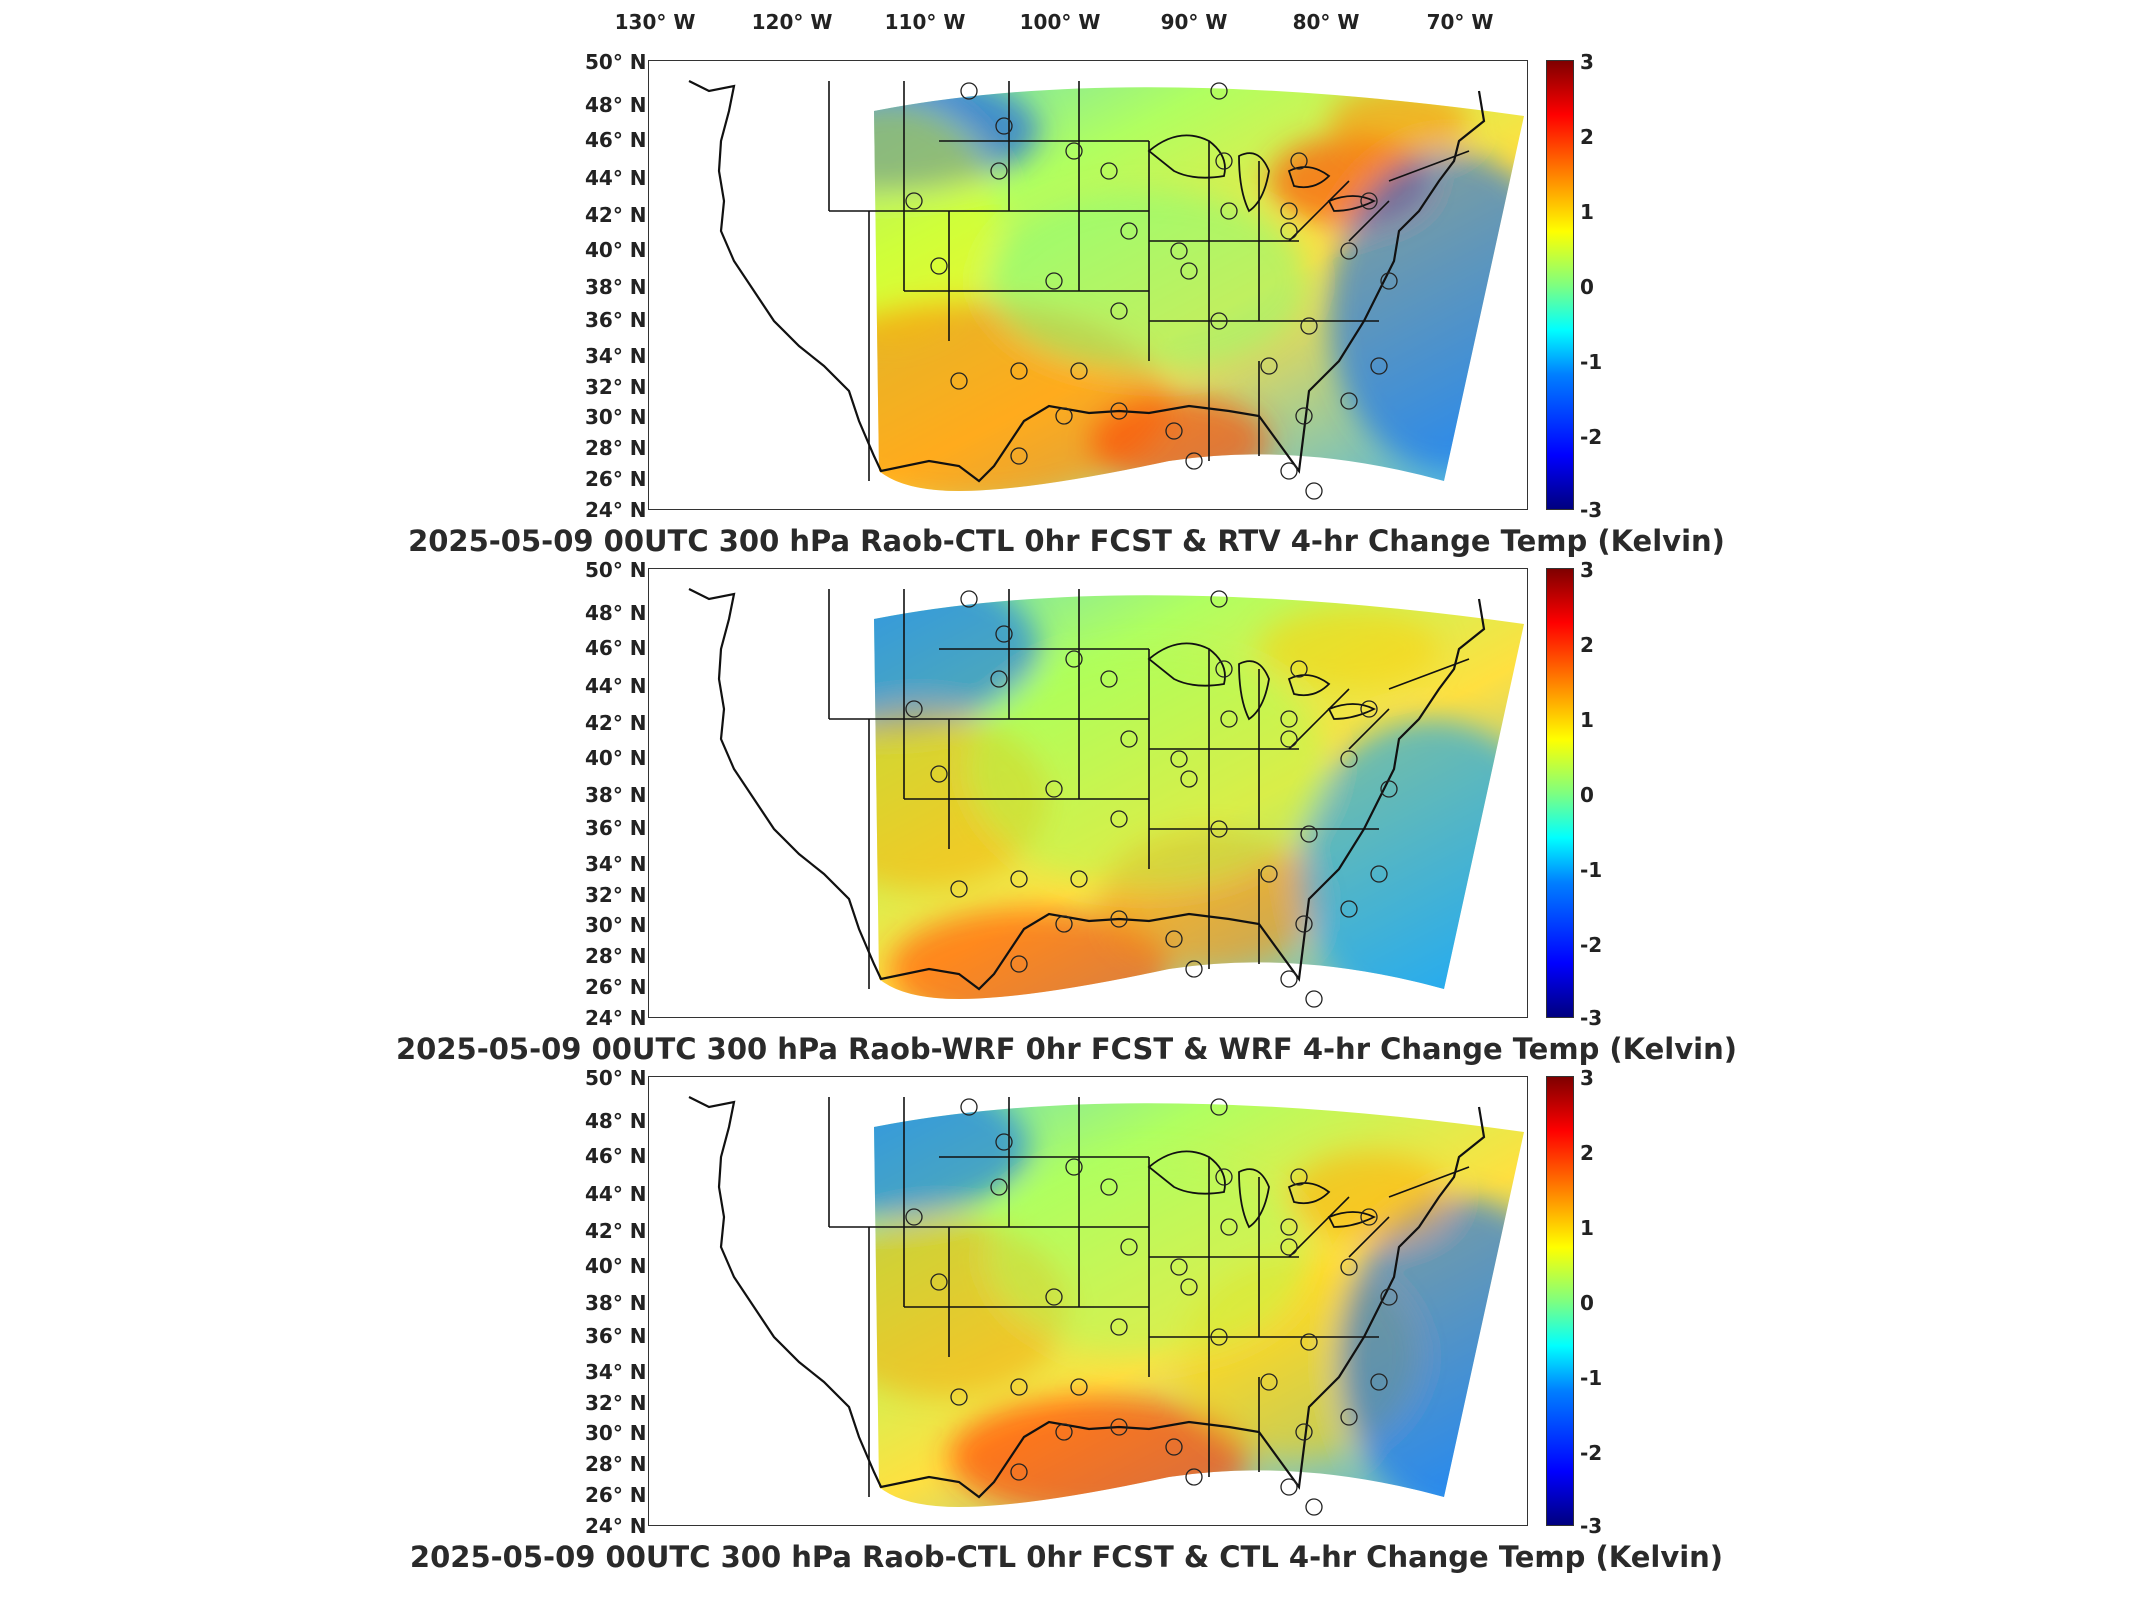 Image resolution: width=2133 pixels, height=1600 pixels. What do you see at coordinates (1326, 22) in the screenshot?
I see `lon-label: 80° W` at bounding box center [1326, 22].